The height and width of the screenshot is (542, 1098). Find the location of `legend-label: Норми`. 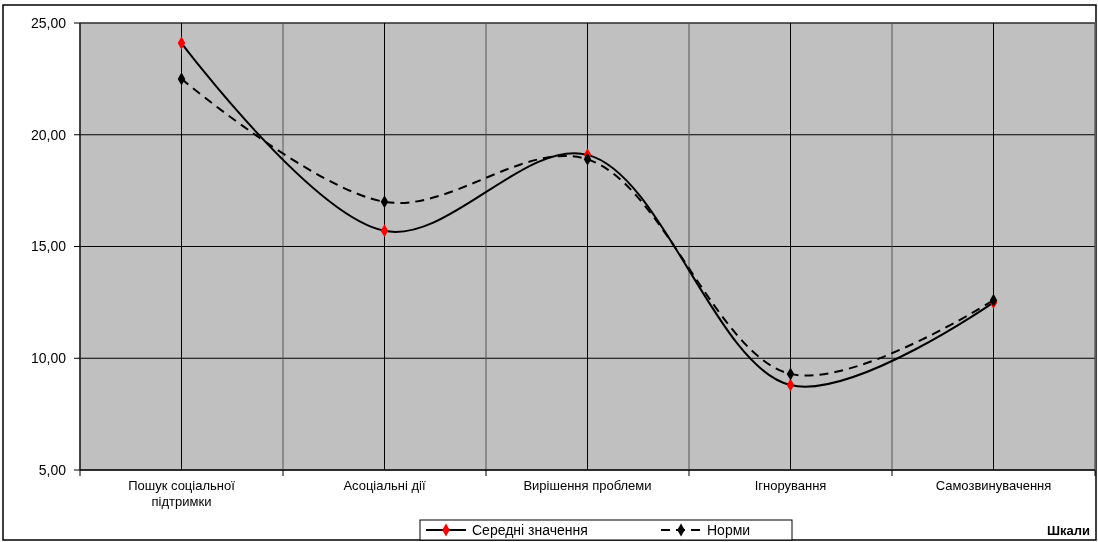

legend-label: Норми is located at coordinates (729, 530).